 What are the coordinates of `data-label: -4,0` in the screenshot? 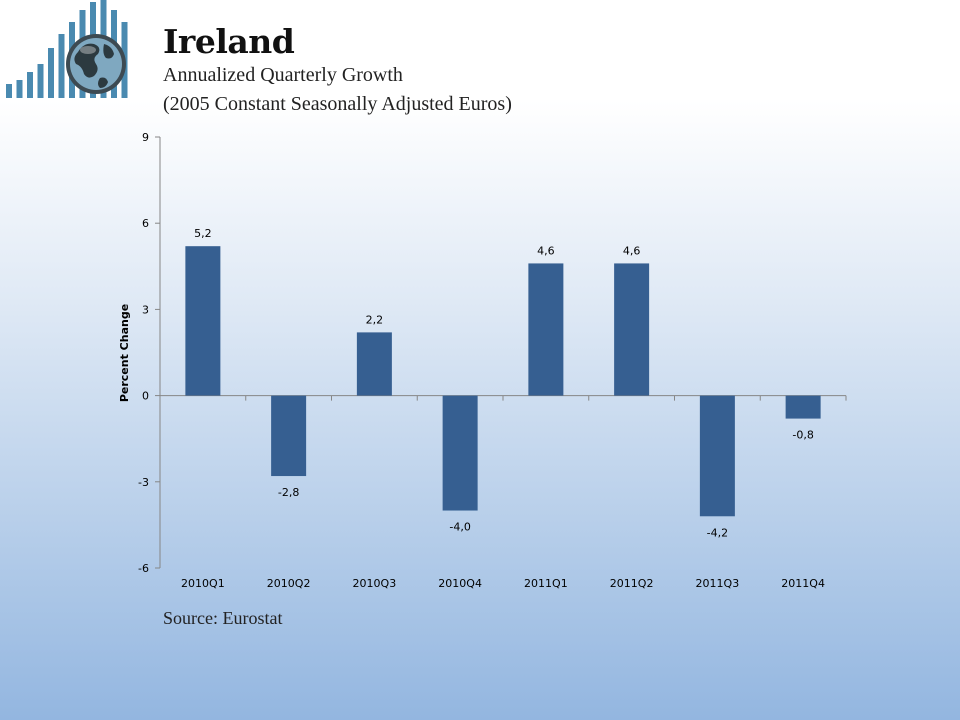 It's located at (459, 527).